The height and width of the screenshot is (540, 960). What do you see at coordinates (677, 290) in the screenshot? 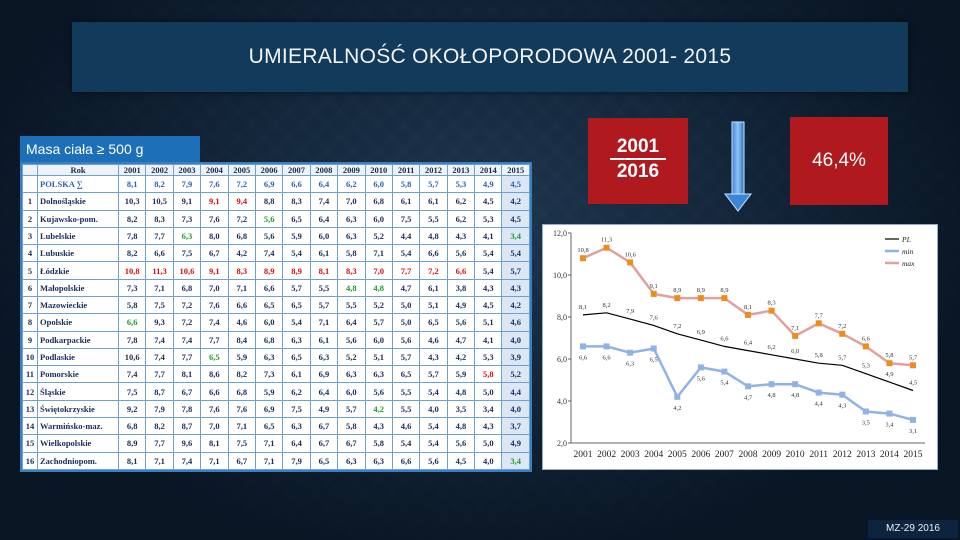
I see `data-label-max: 8,9` at bounding box center [677, 290].